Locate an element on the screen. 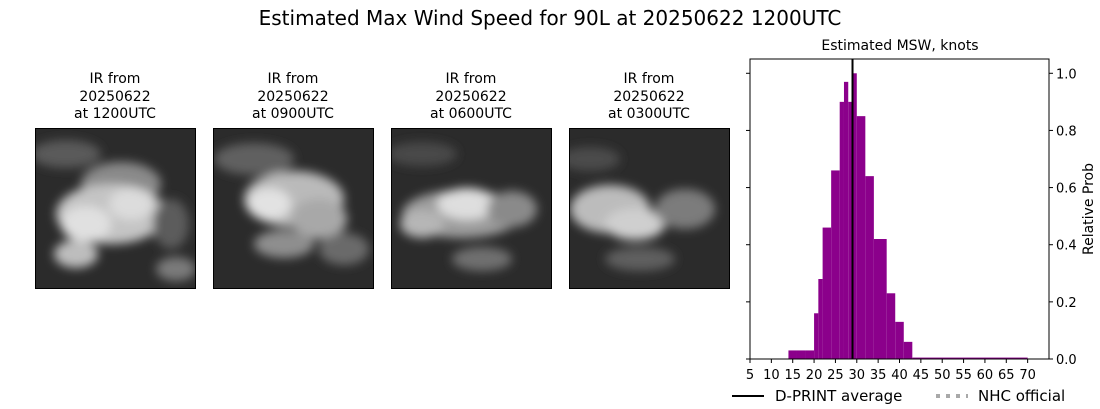 This screenshot has width=1100, height=409. x-tick-label: 45 is located at coordinates (921, 375).